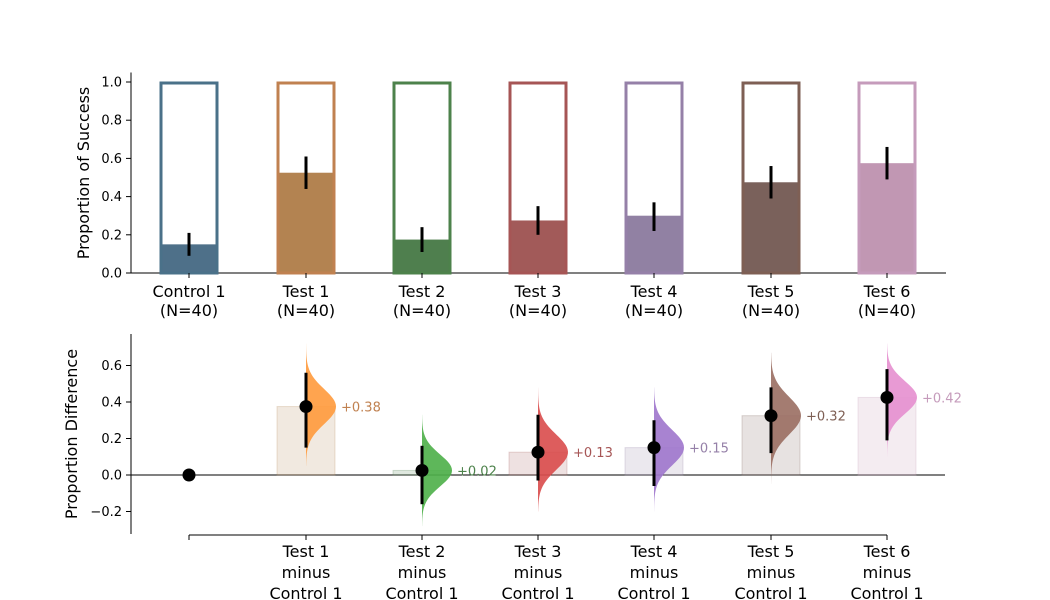 The height and width of the screenshot is (600, 1050). What do you see at coordinates (111, 121) in the screenshot?
I see `y-tick-label: 0.8` at bounding box center [111, 121].